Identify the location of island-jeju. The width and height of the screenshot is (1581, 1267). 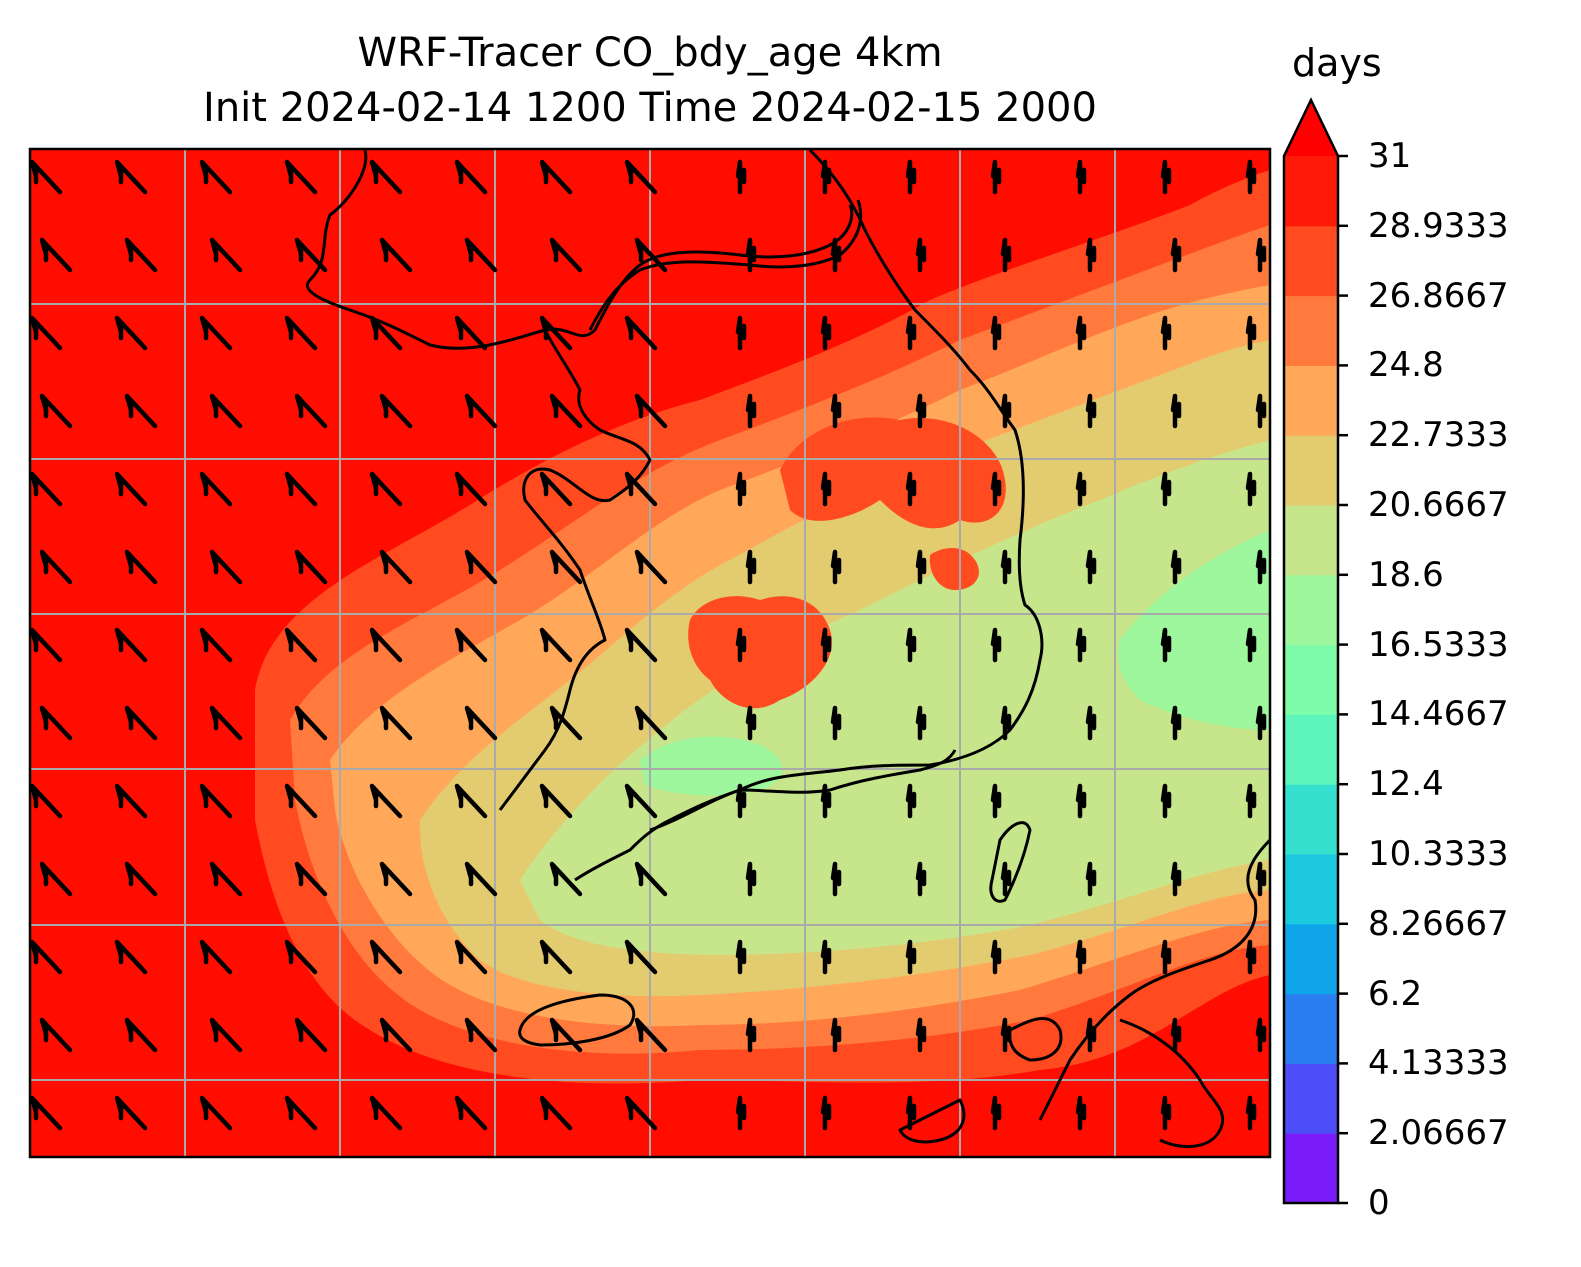
(577, 1020).